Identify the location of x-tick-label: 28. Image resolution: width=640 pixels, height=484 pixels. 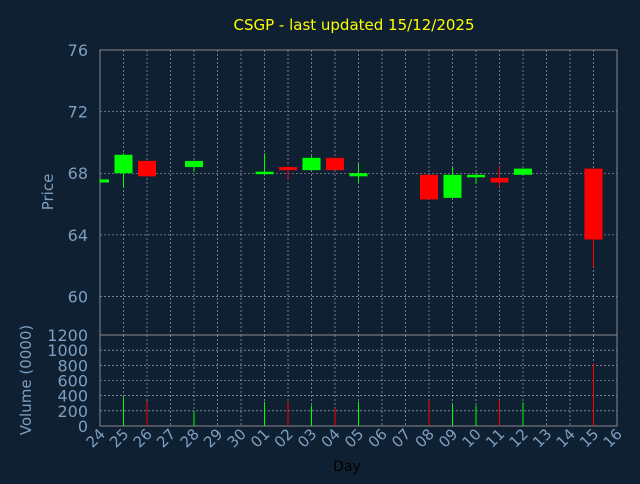
(190, 438).